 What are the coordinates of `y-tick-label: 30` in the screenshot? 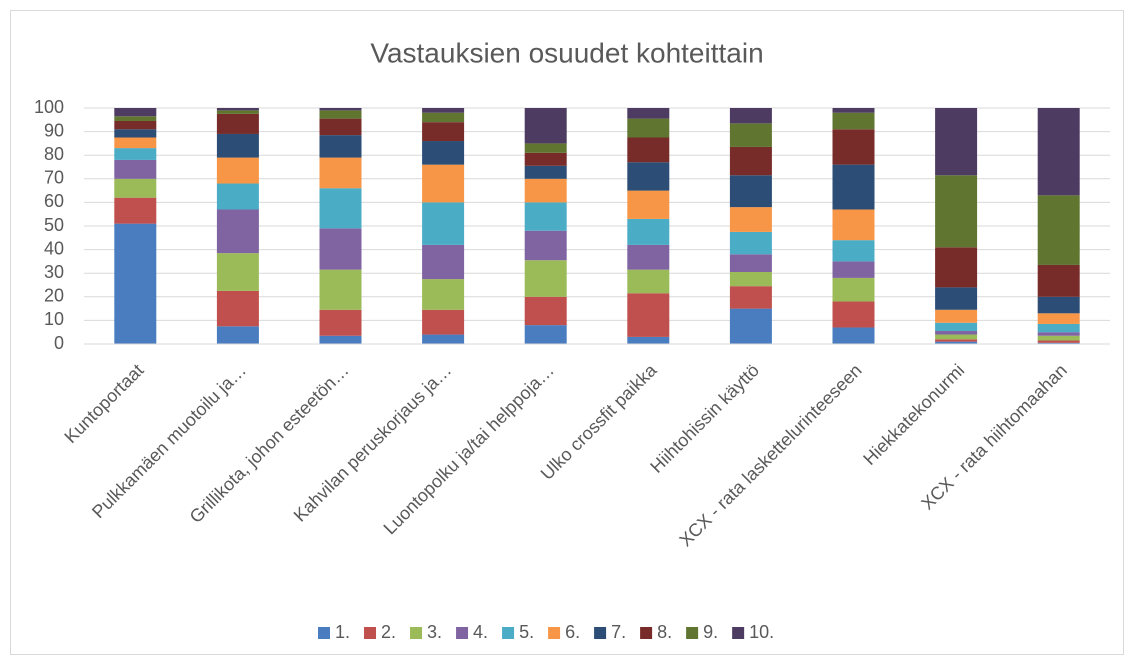 It's located at (54, 272).